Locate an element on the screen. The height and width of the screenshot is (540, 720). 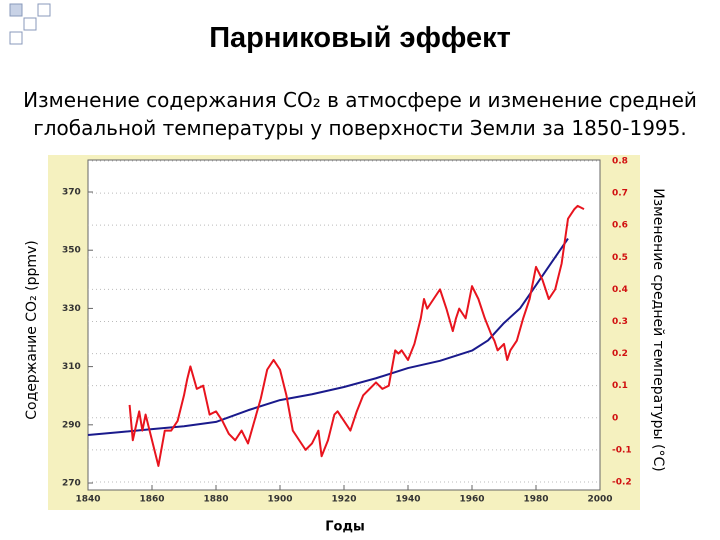
x-tick-label: 1900 is located at coordinates (279, 500).